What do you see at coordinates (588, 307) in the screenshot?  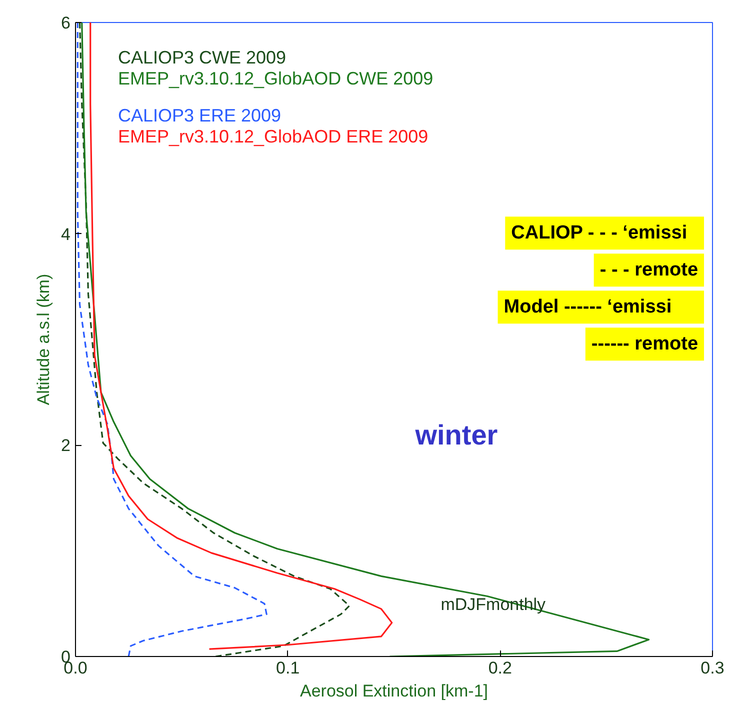 I see `annotation: Model ------ ‘emissi` at bounding box center [588, 307].